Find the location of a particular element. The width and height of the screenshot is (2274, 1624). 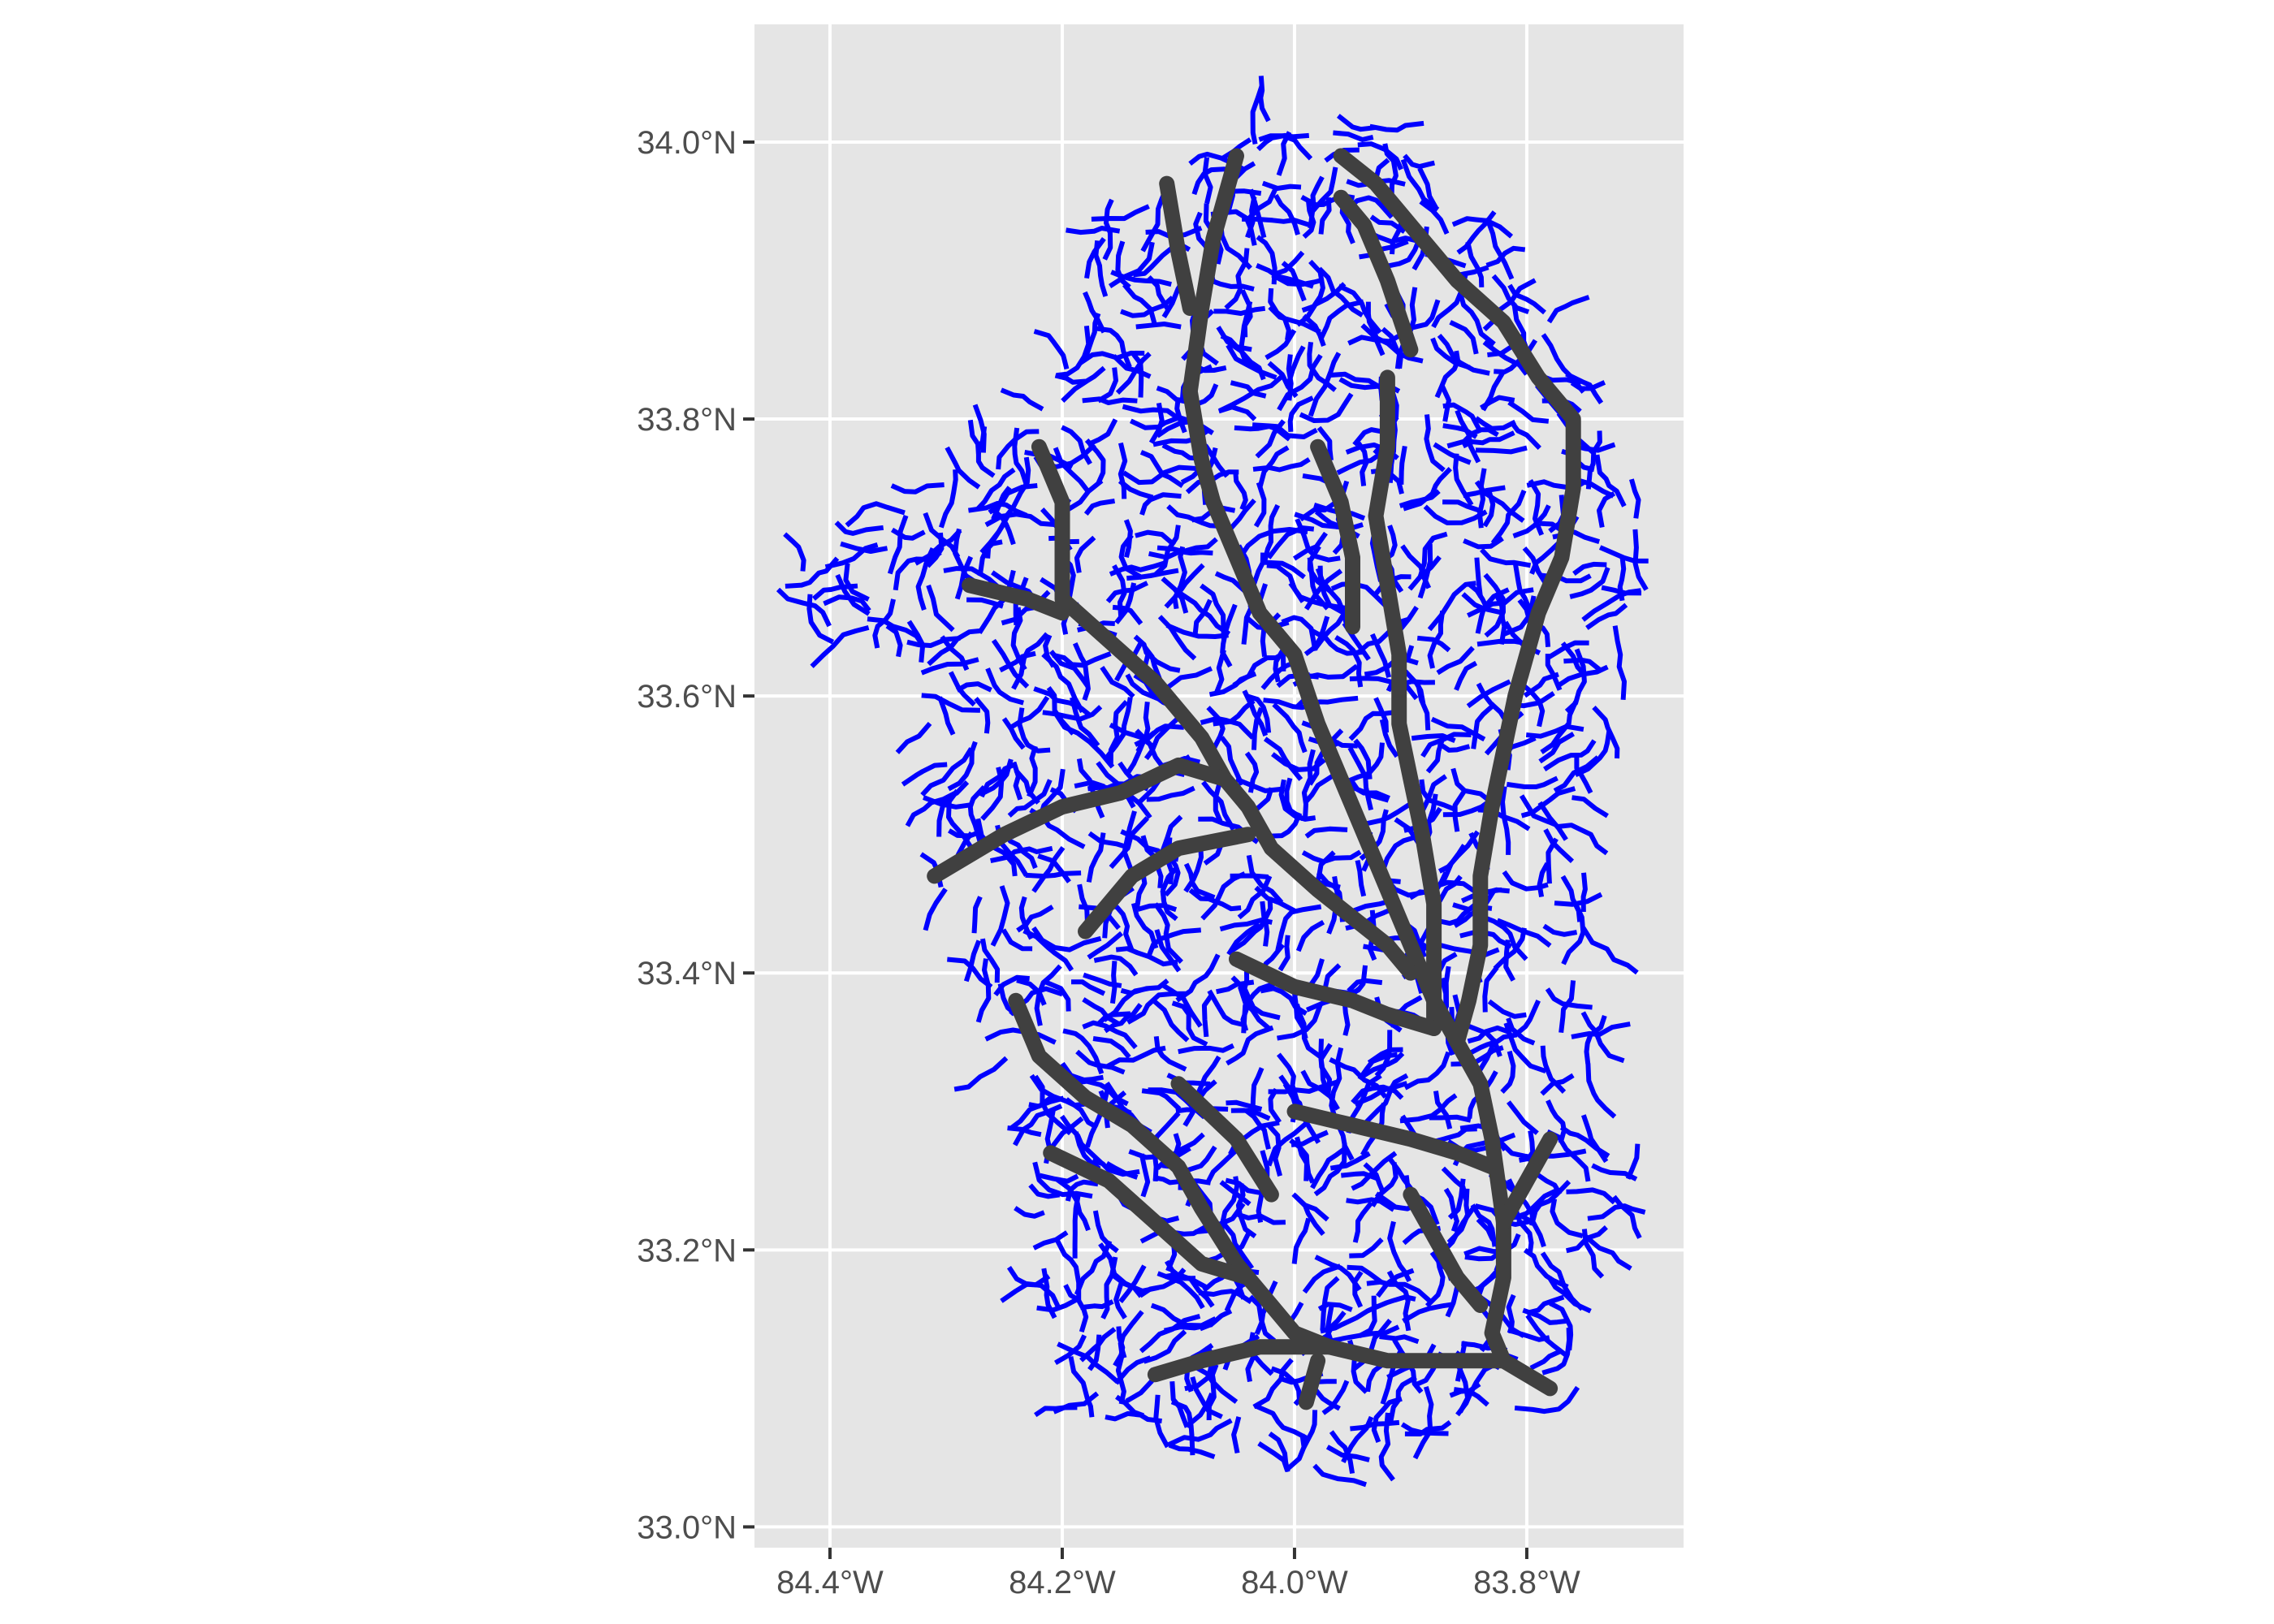

major-river-northeast-main is located at coordinates (1457, 599).